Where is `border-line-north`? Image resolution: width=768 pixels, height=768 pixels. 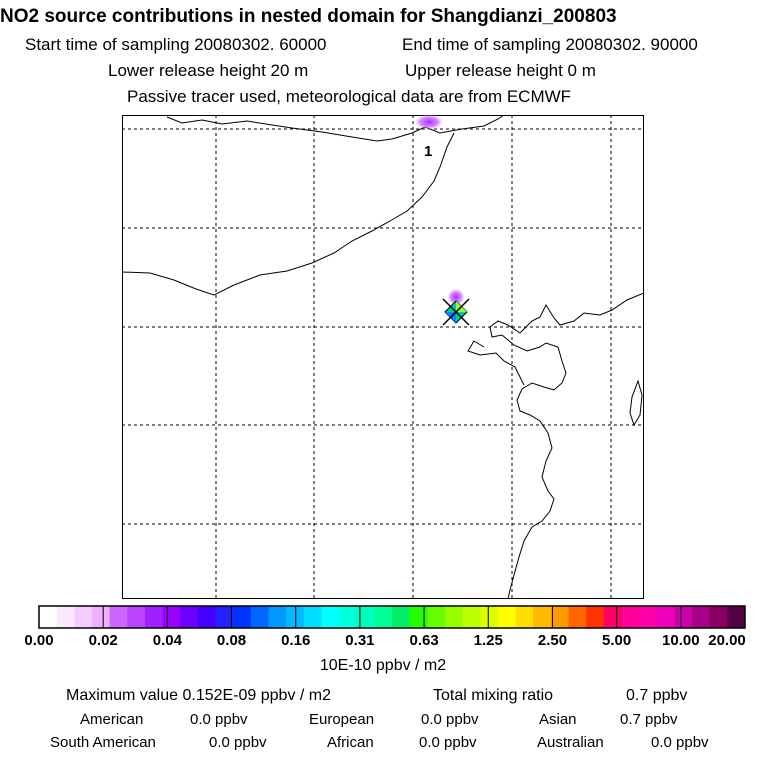
border-line-north is located at coordinates (335, 128).